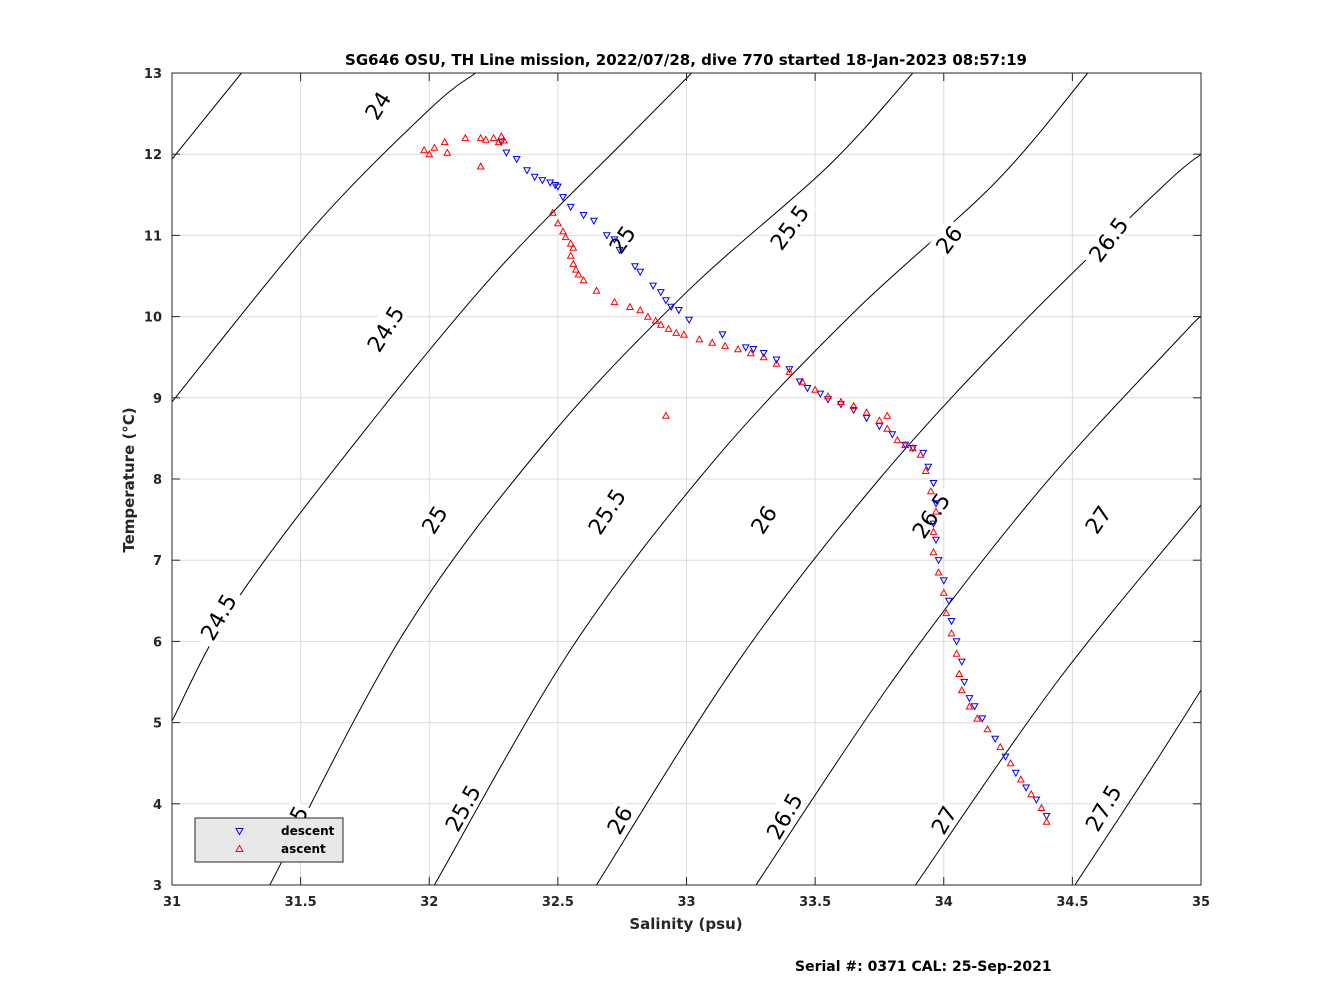 The image size is (1328, 996). Describe the element at coordinates (153, 74) in the screenshot. I see `y-tick-label: 13` at that location.